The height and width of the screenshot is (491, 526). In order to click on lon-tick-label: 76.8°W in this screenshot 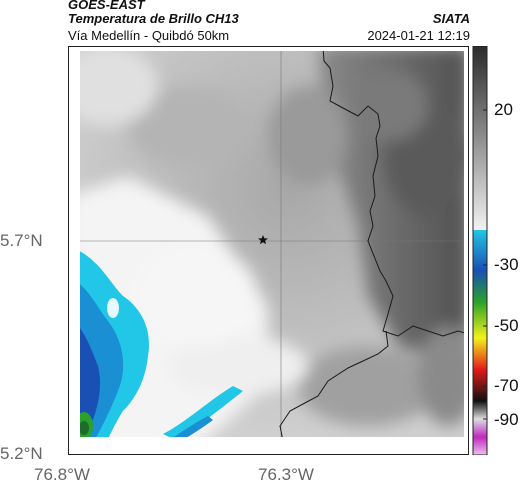, I will do `click(62, 474)`.